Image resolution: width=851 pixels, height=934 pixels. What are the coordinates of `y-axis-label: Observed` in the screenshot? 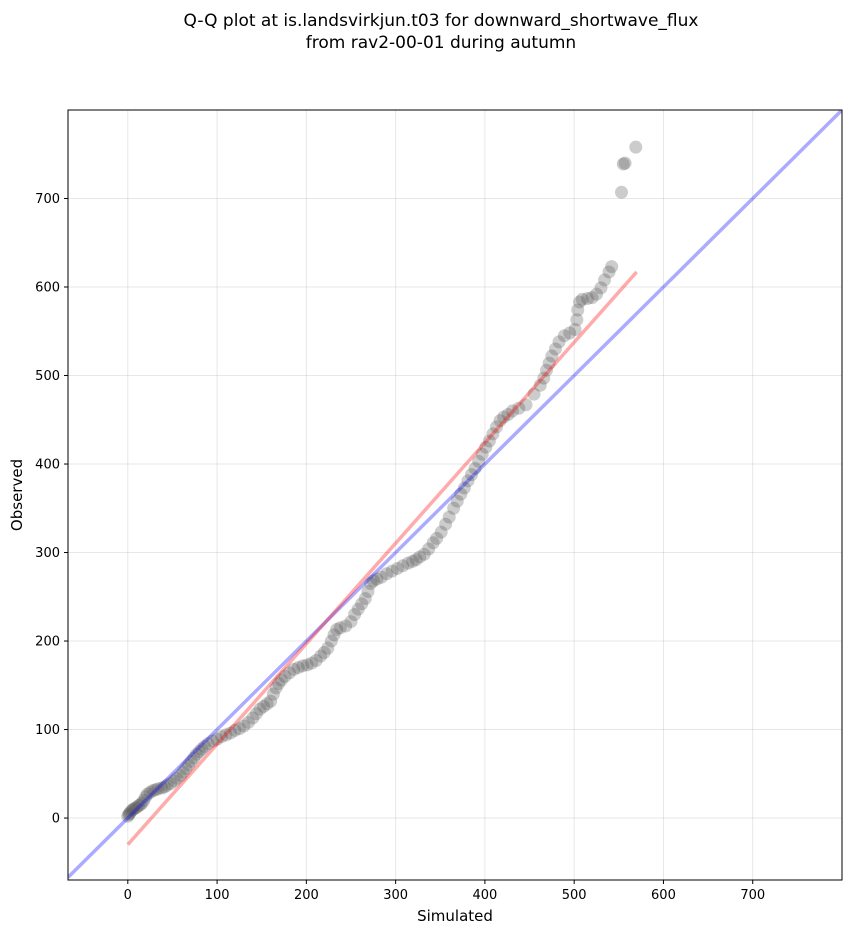 It's located at (17, 495).